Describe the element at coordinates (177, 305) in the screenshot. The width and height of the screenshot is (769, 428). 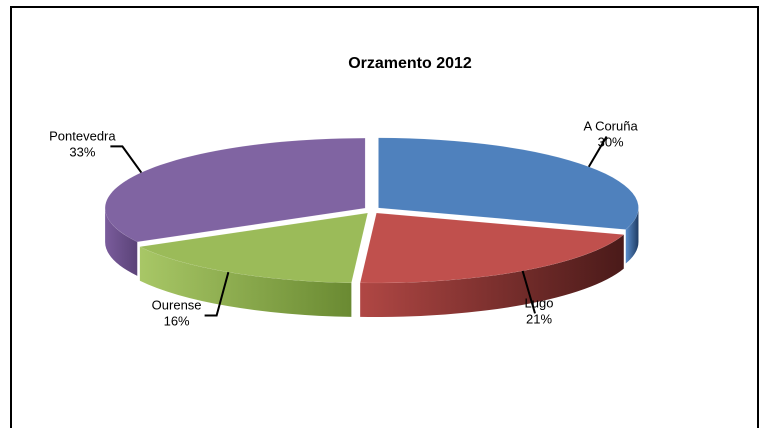
I see `slice-label-2: Ourense` at that location.